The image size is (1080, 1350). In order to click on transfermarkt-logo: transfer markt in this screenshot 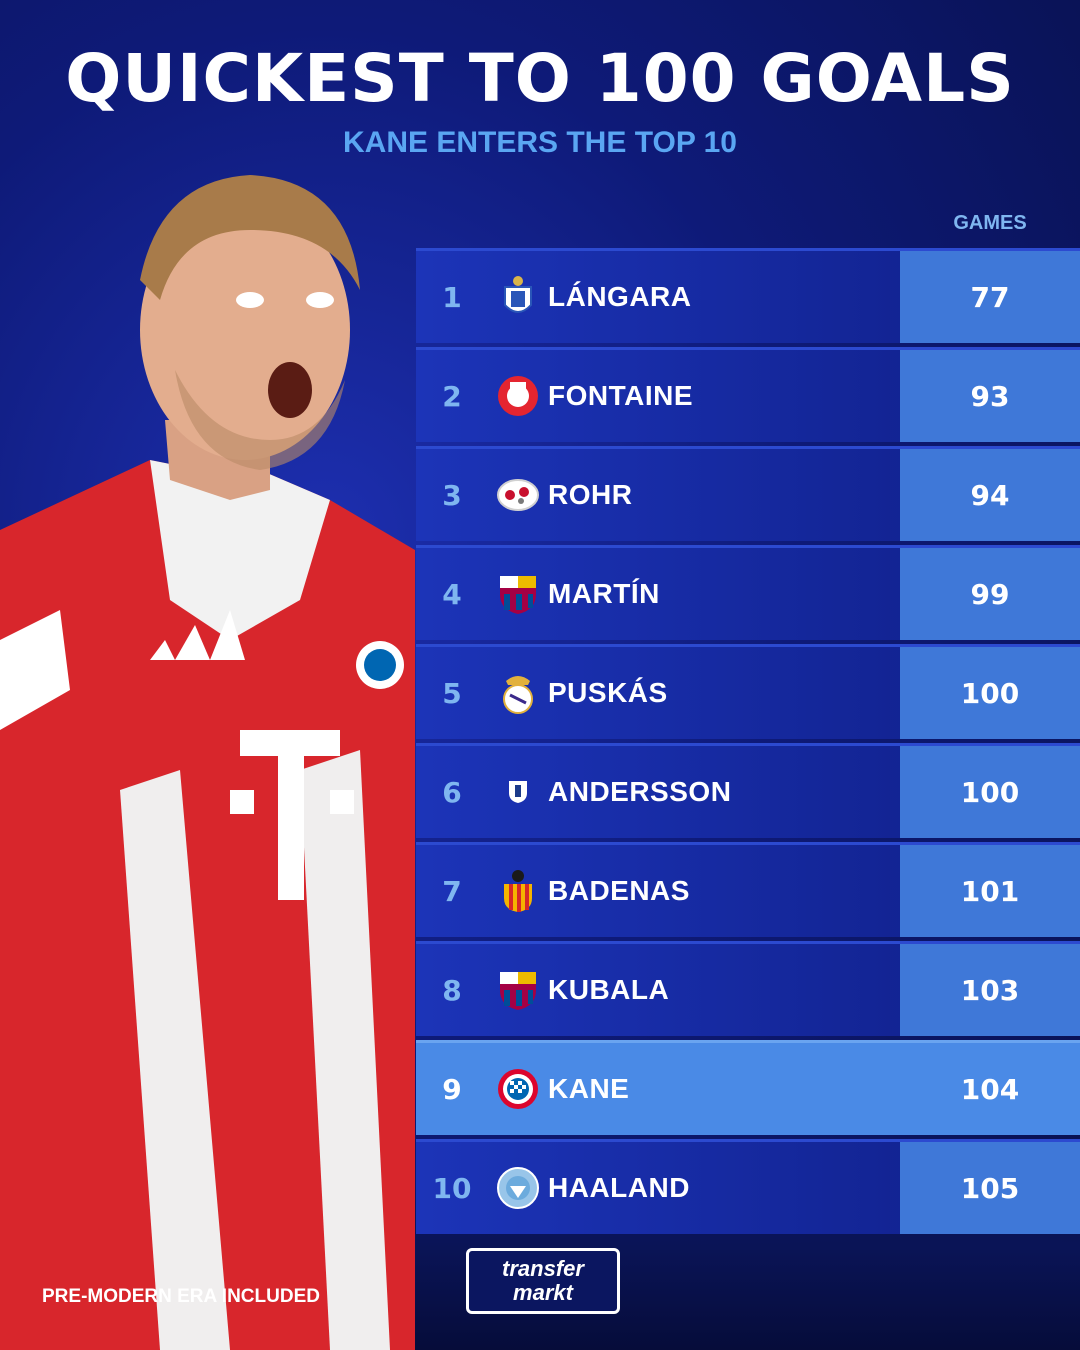, I will do `click(543, 1281)`.